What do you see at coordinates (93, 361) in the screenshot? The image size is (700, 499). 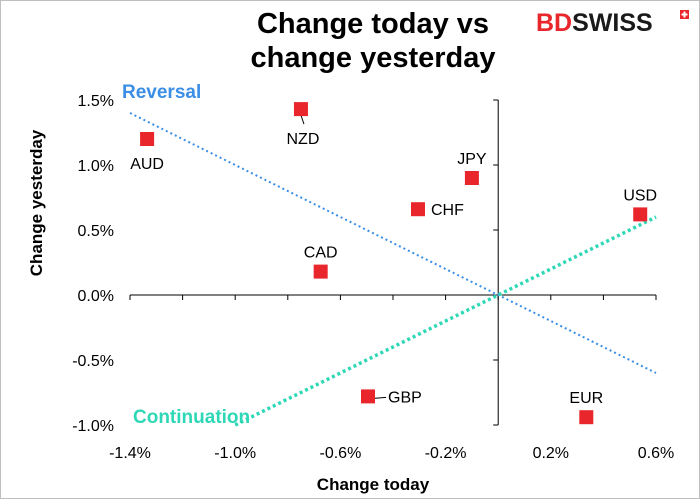 I see `y-tick-label: -0.5%` at bounding box center [93, 361].